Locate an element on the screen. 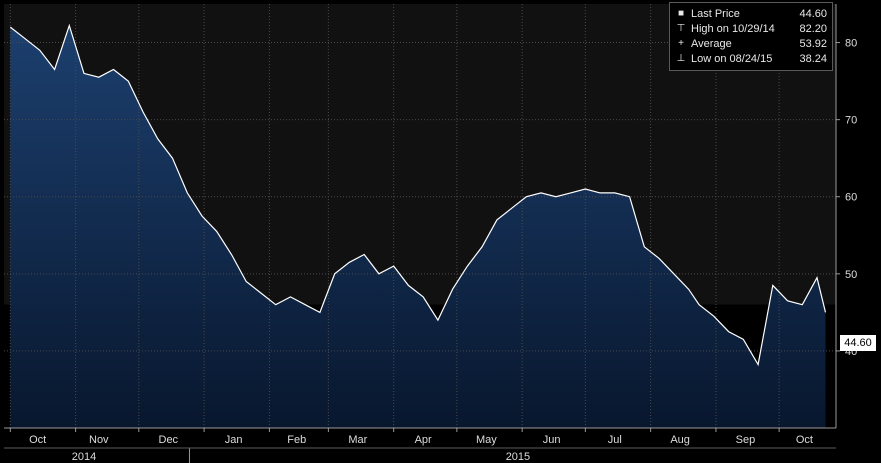 The image size is (881, 463). legend-square-icon: ■ is located at coordinates (681, 13).